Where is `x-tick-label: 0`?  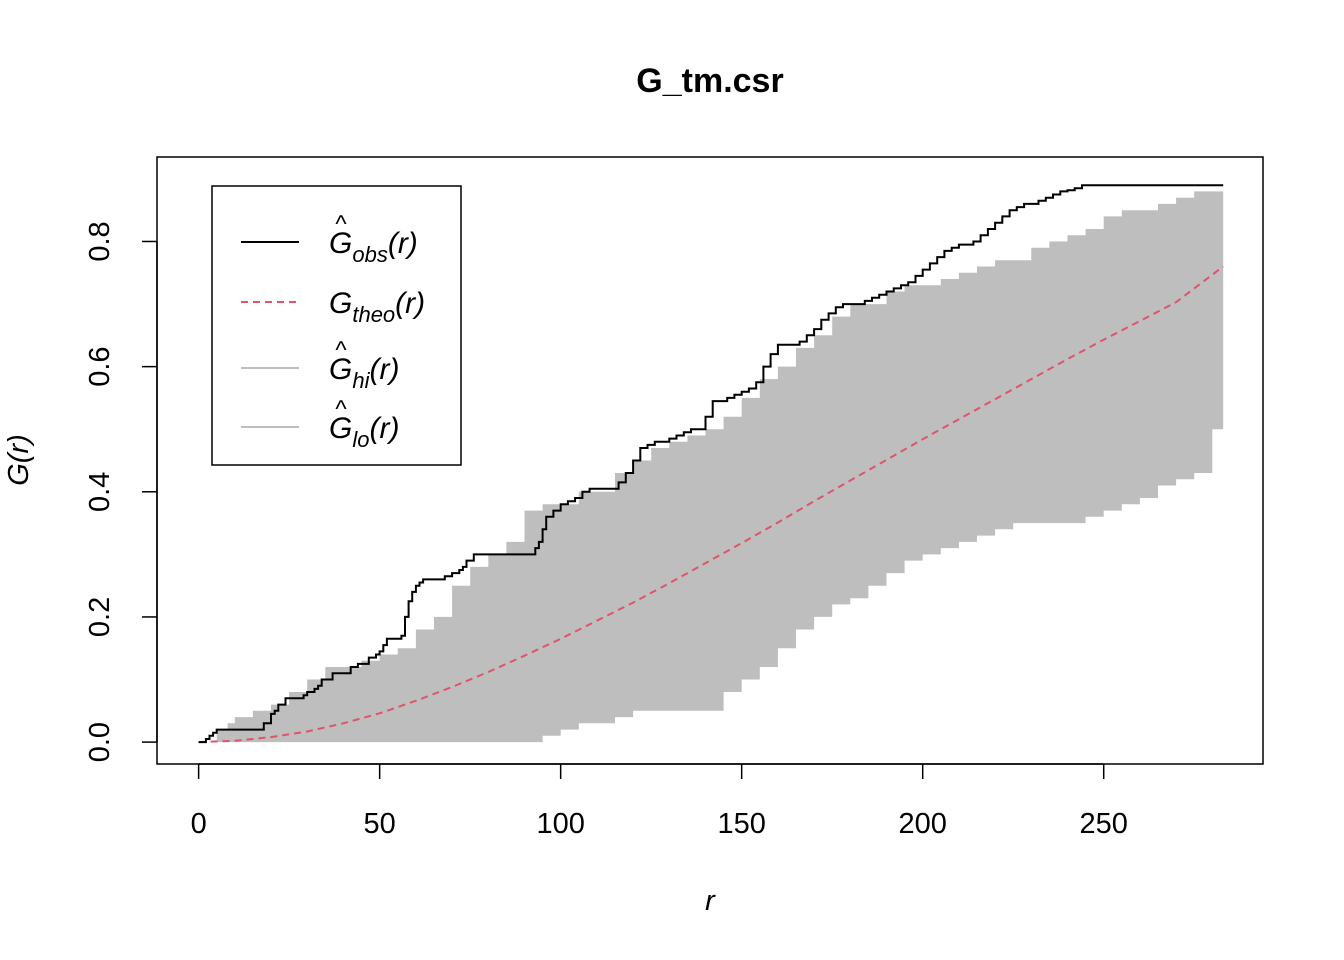
x-tick-label: 0 is located at coordinates (199, 824).